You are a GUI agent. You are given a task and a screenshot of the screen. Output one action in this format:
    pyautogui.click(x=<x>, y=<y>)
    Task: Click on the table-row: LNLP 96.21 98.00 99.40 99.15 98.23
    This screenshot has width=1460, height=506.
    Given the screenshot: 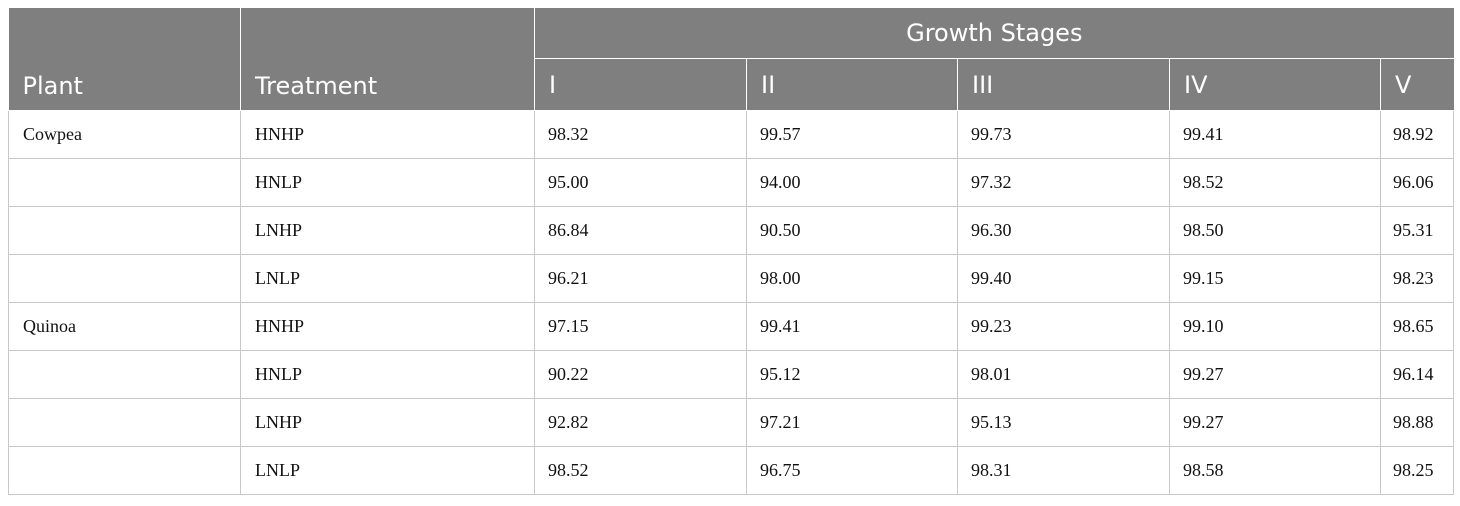 What is the action you would take?
    pyautogui.click(x=731, y=278)
    